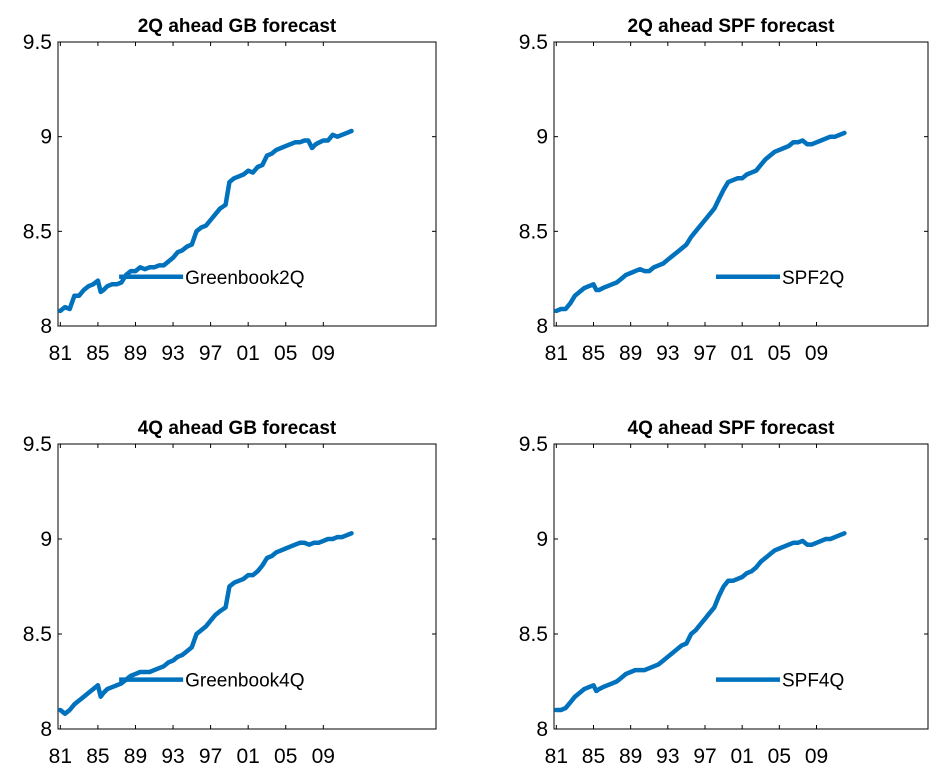 The width and height of the screenshot is (930, 771). What do you see at coordinates (700, 222) in the screenshot?
I see `series-line-SPF2Q` at bounding box center [700, 222].